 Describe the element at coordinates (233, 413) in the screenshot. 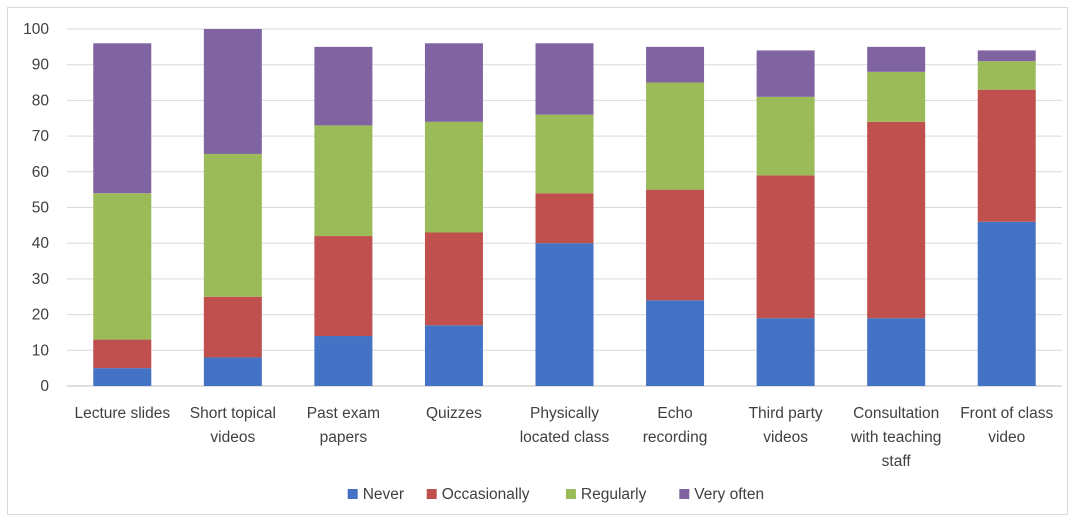

I see `x-category-label: Short topical` at that location.